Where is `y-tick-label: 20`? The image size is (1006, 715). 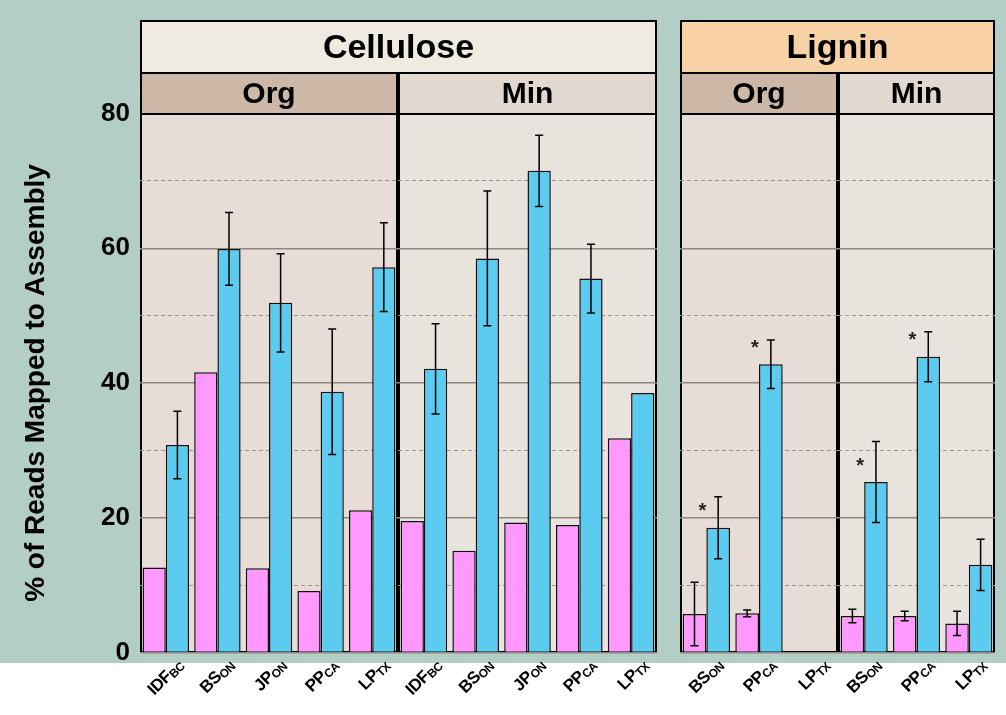 y-tick-label: 20 is located at coordinates (115, 515).